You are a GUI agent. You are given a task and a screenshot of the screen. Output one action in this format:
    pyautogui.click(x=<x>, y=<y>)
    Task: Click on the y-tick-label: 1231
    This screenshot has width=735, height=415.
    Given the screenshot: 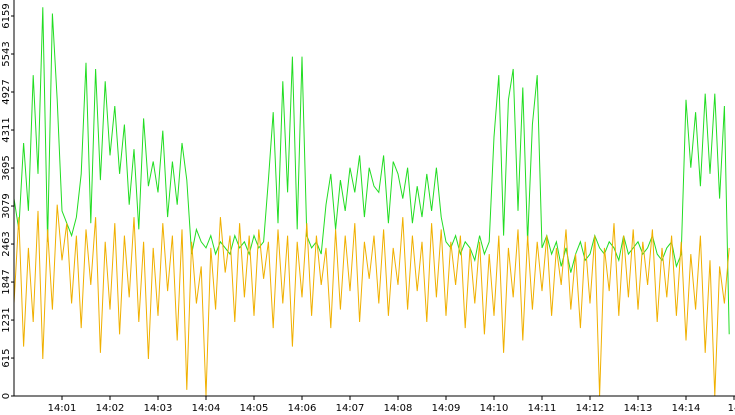 What is the action you would take?
    pyautogui.click(x=6, y=319)
    